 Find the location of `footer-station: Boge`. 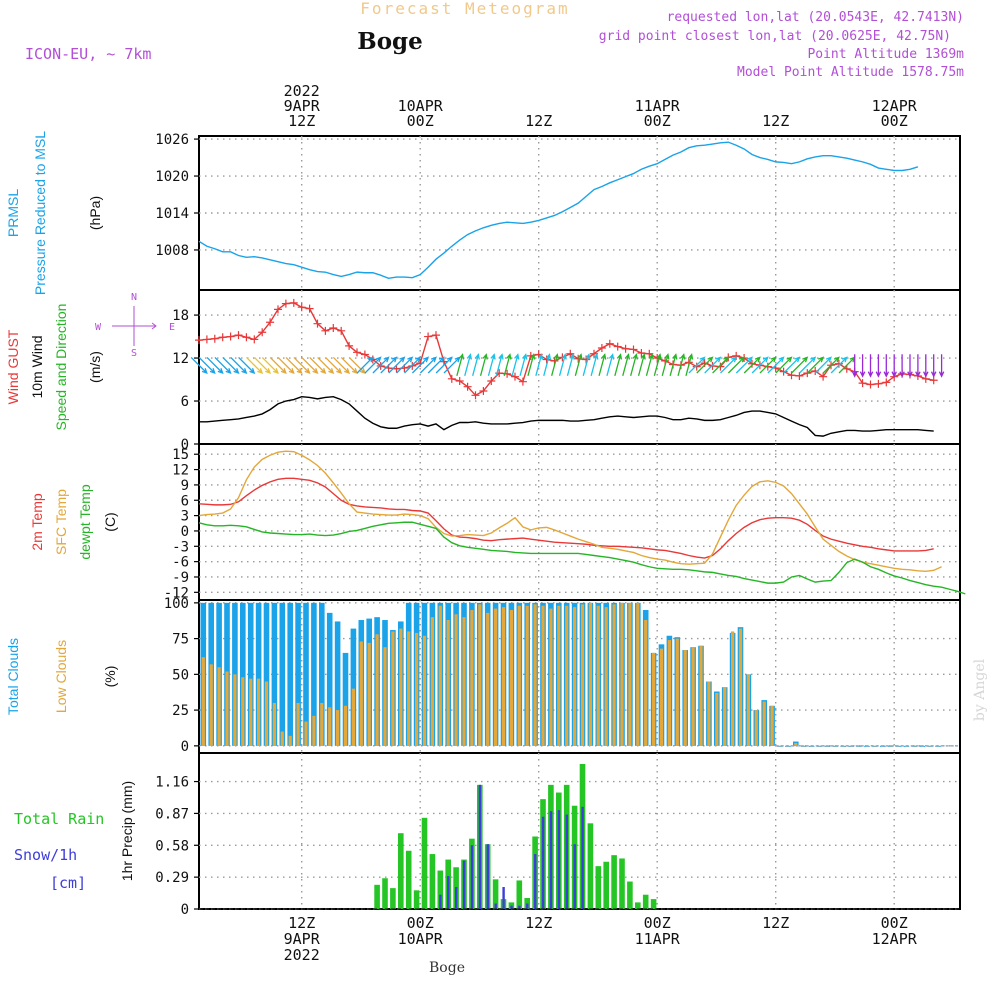

footer-station: Boge is located at coordinates (447, 968).